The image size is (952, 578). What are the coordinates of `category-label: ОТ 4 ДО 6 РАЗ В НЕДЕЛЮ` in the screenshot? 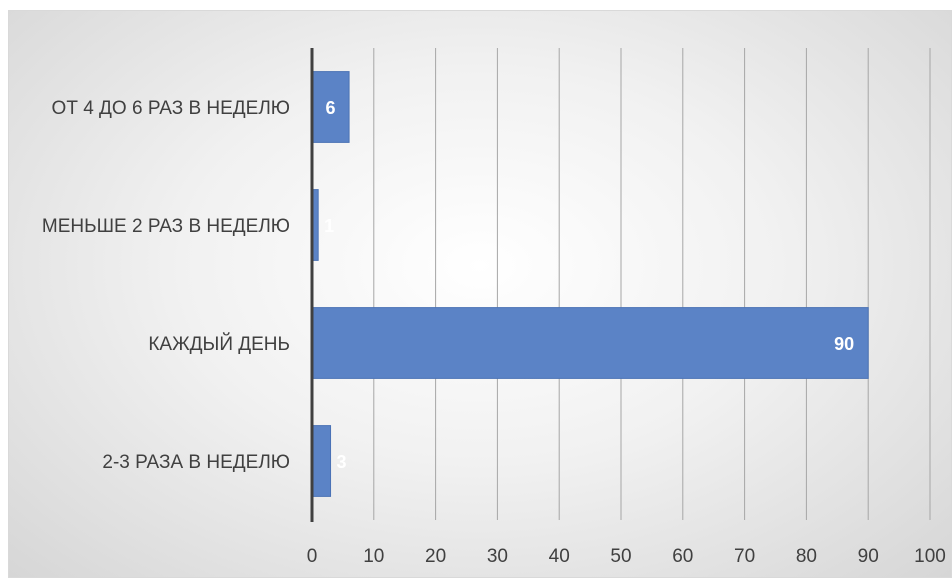 It's located at (171, 108).